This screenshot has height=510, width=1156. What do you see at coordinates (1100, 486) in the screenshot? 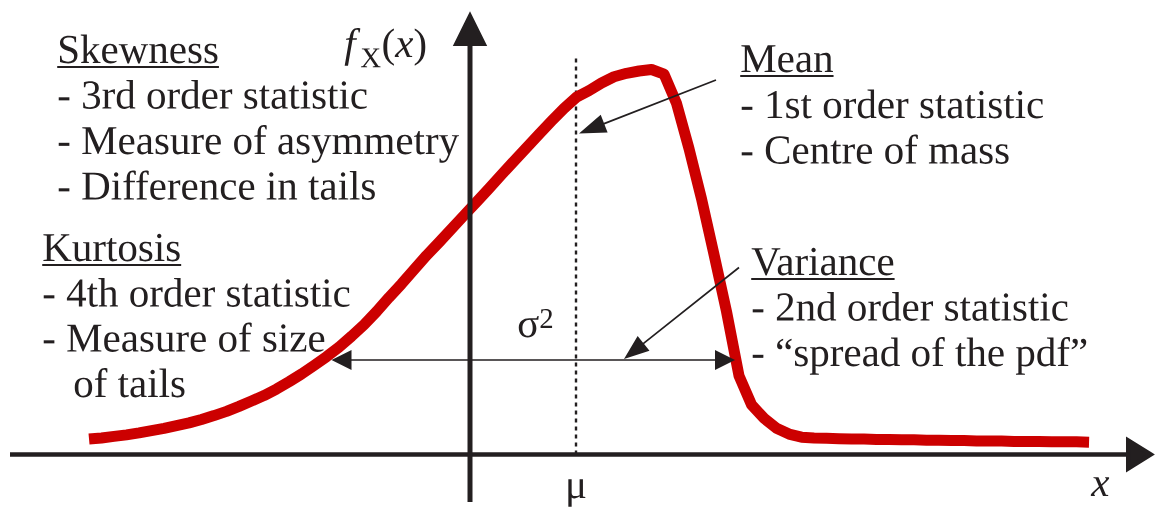
I see `x-axis-title: x` at bounding box center [1100, 486].